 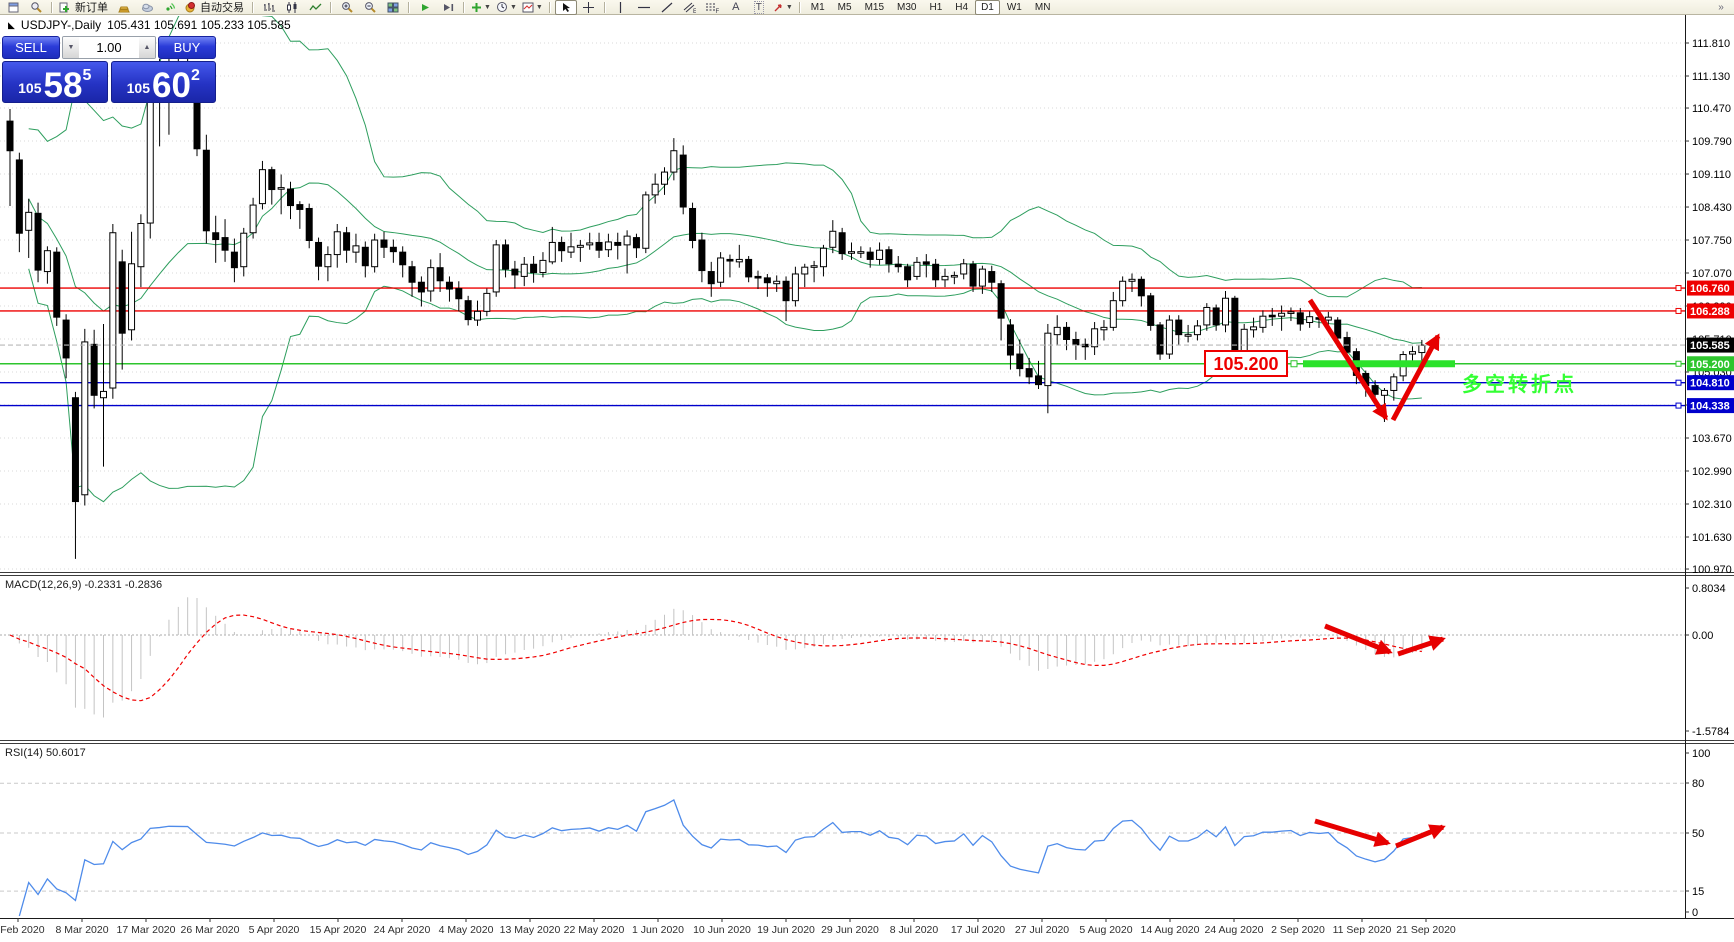 What do you see at coordinates (63, 86) in the screenshot?
I see `sell-price-big: 58` at bounding box center [63, 86].